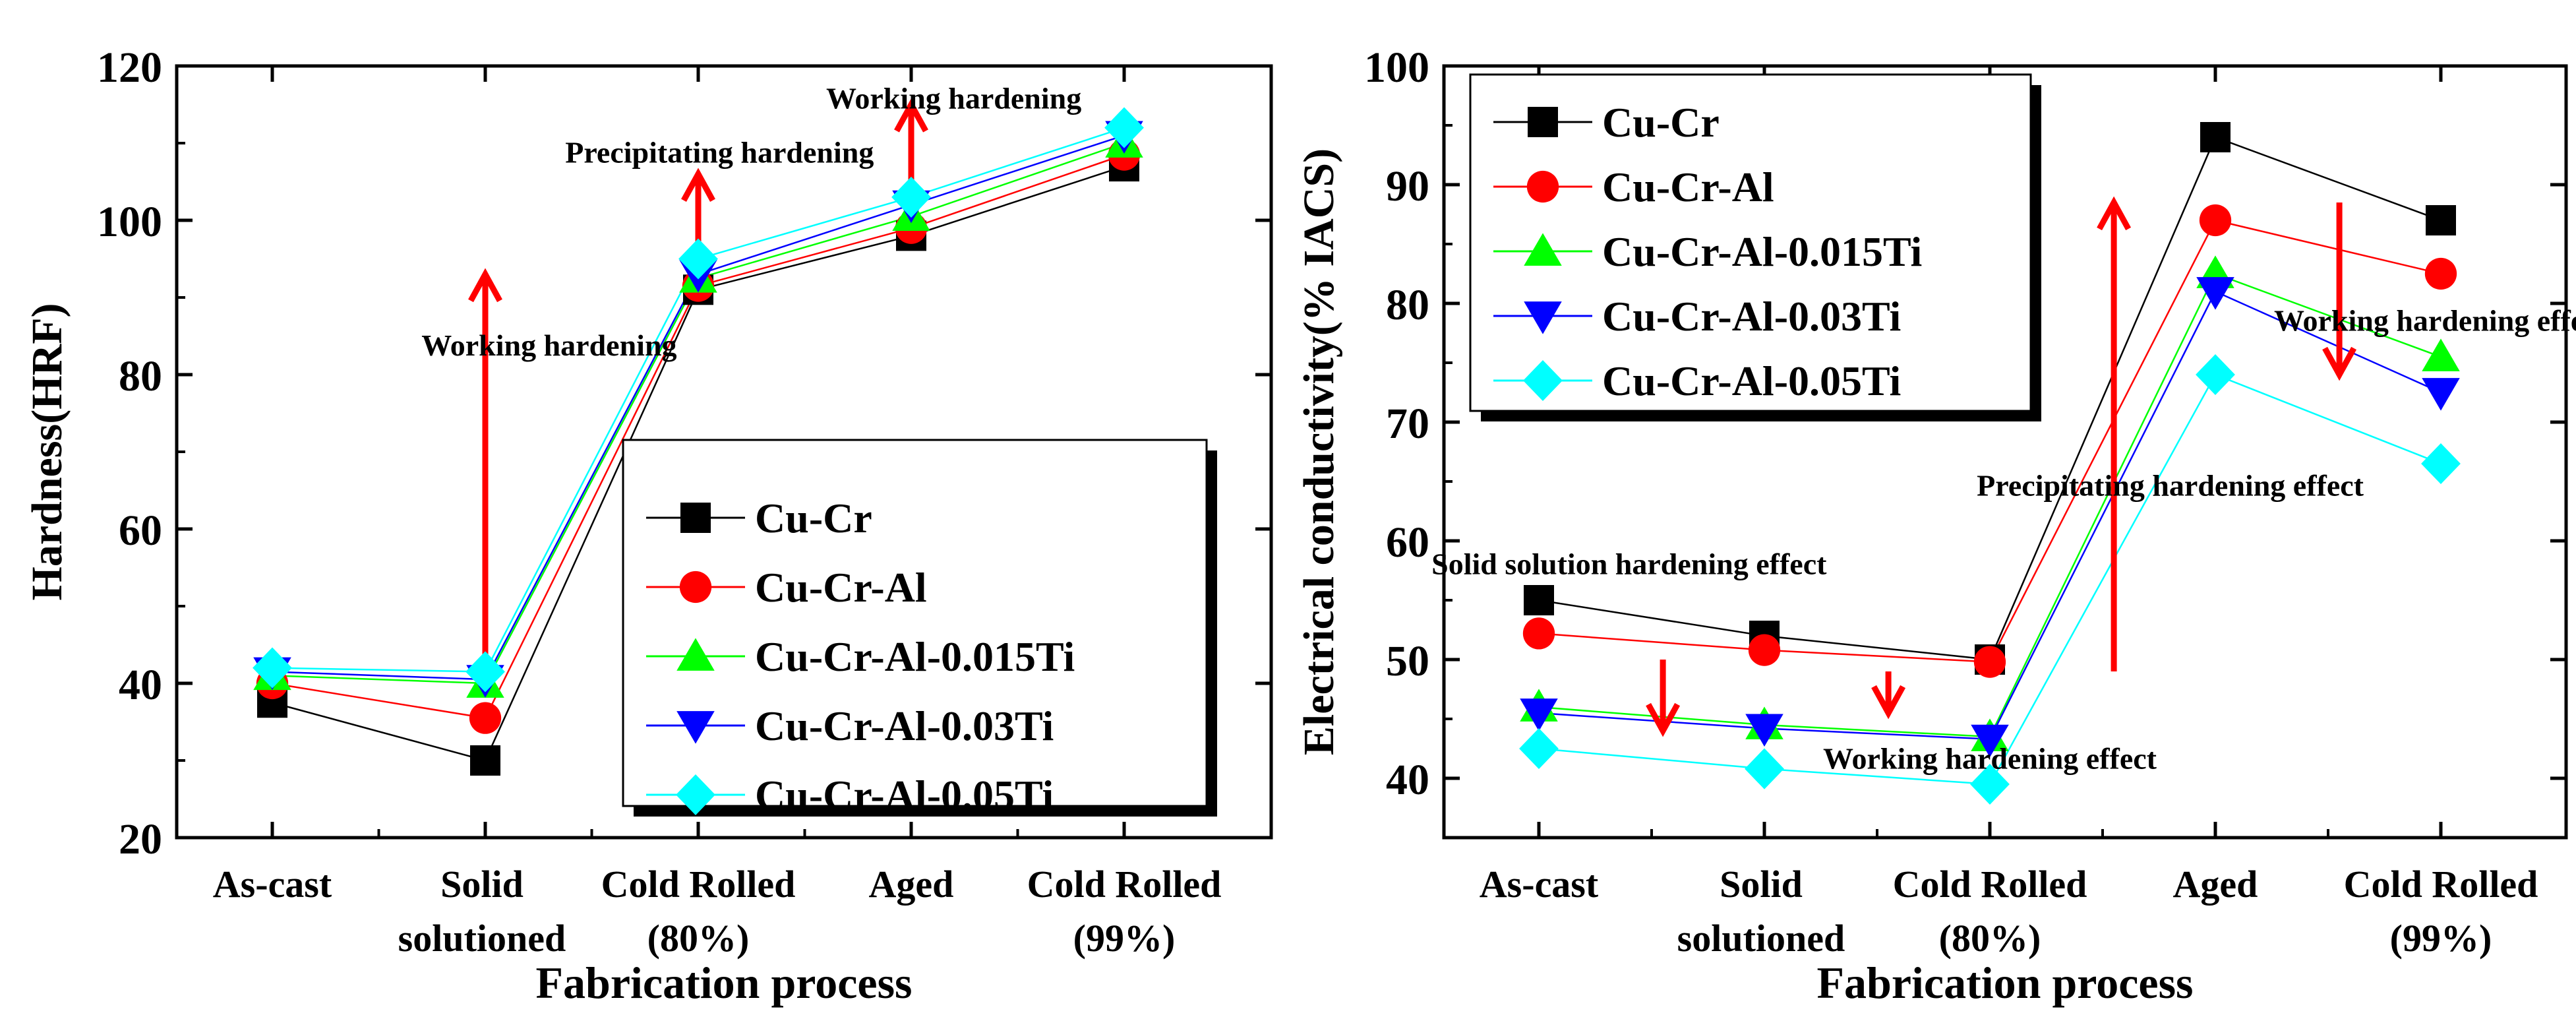 Image resolution: width=2576 pixels, height=1021 pixels. Describe the element at coordinates (272, 885) in the screenshot. I see `x-category-label: As-cast` at that location.